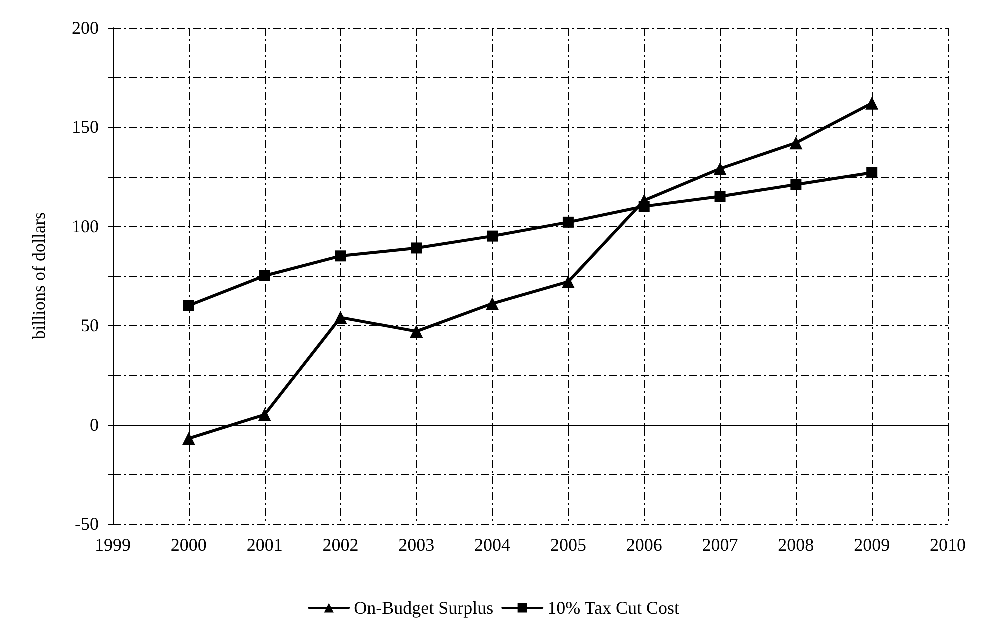 The height and width of the screenshot is (640, 988). Describe the element at coordinates (492, 545) in the screenshot. I see `x-tick-label: 2004` at that location.